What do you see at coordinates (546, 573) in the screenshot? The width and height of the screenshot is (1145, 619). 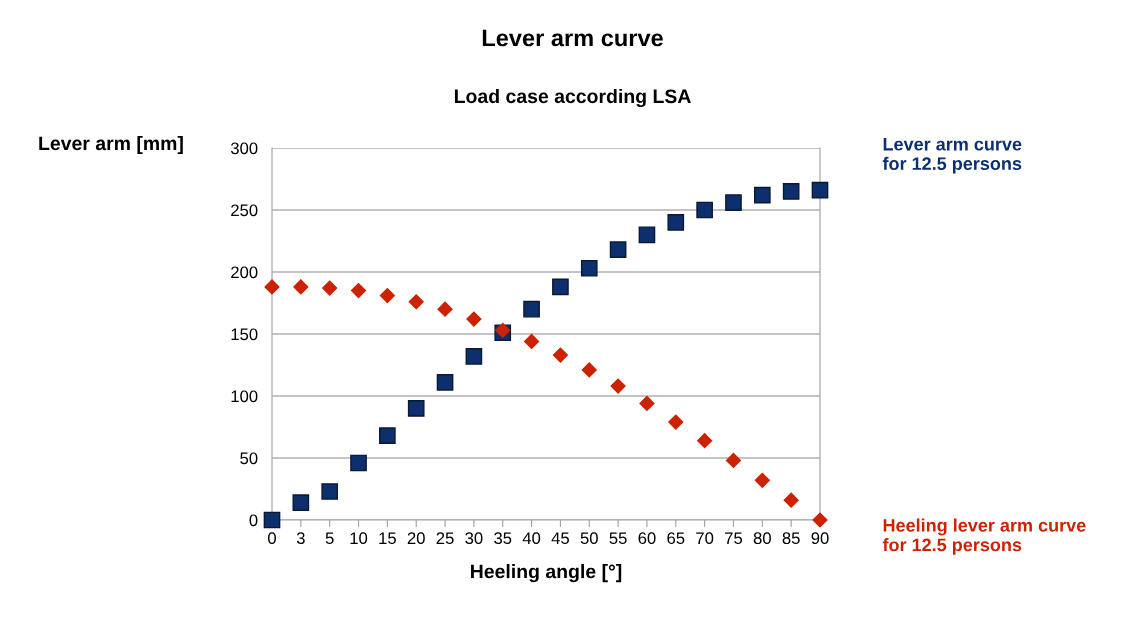 I see `x-axis-title: Heeling angle [°]` at bounding box center [546, 573].